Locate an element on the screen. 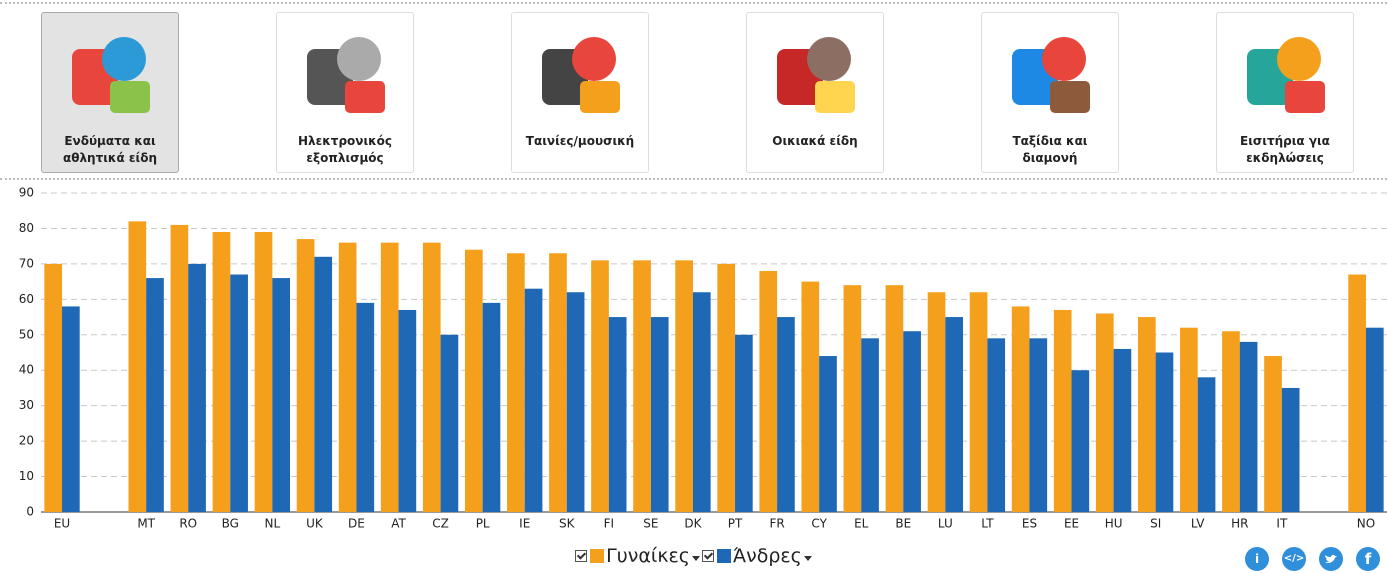  tab-icon is located at coordinates (346, 75).